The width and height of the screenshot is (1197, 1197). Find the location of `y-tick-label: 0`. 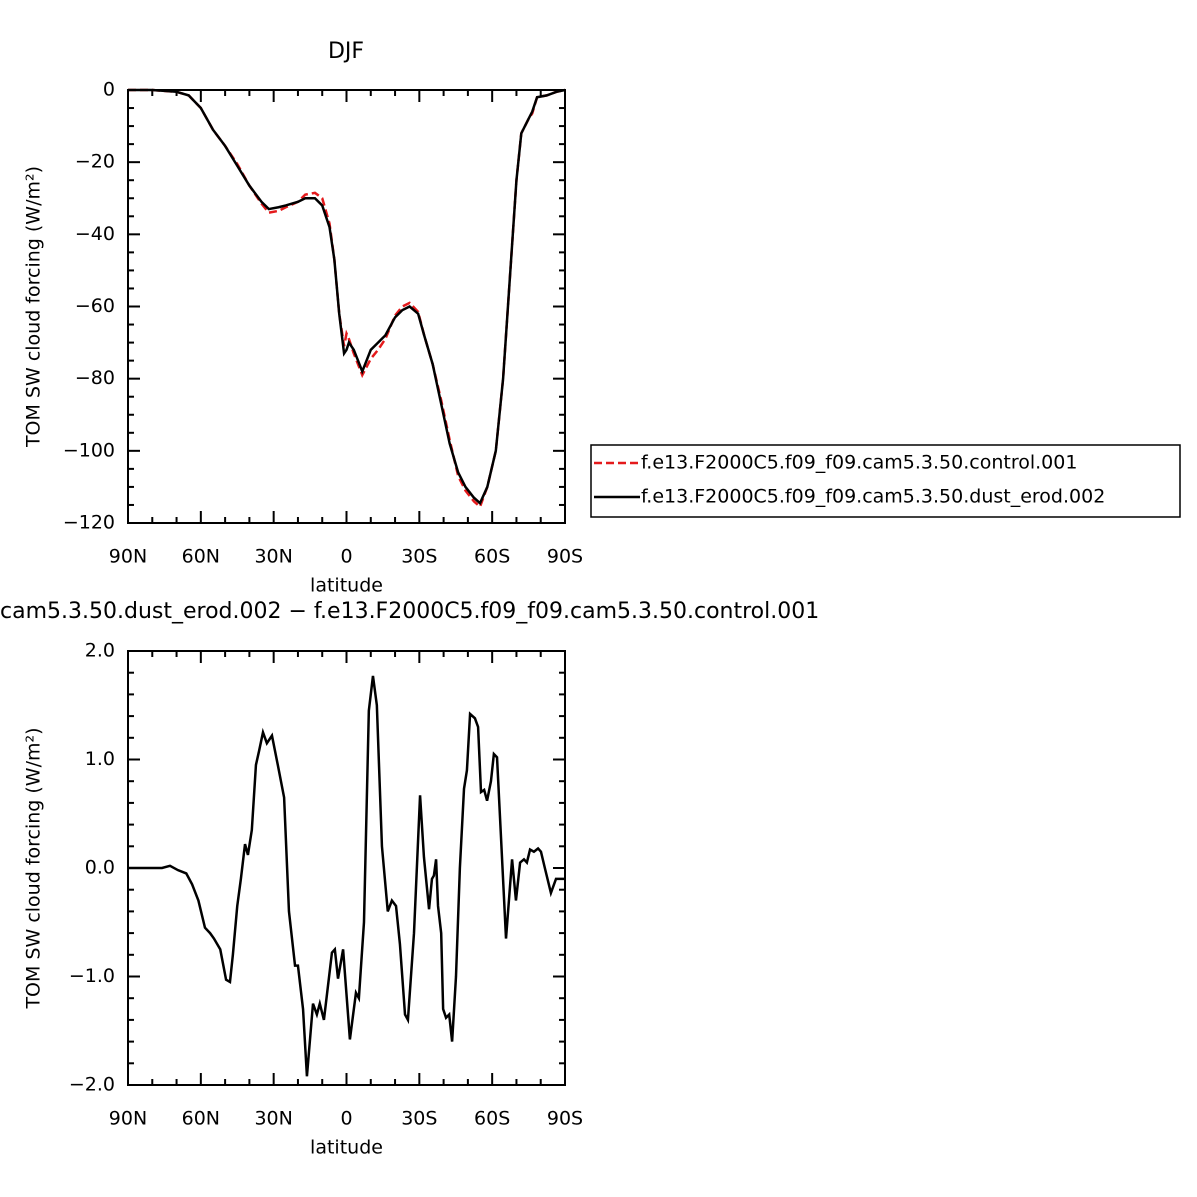

y-tick-label: 0 is located at coordinates (109, 90).